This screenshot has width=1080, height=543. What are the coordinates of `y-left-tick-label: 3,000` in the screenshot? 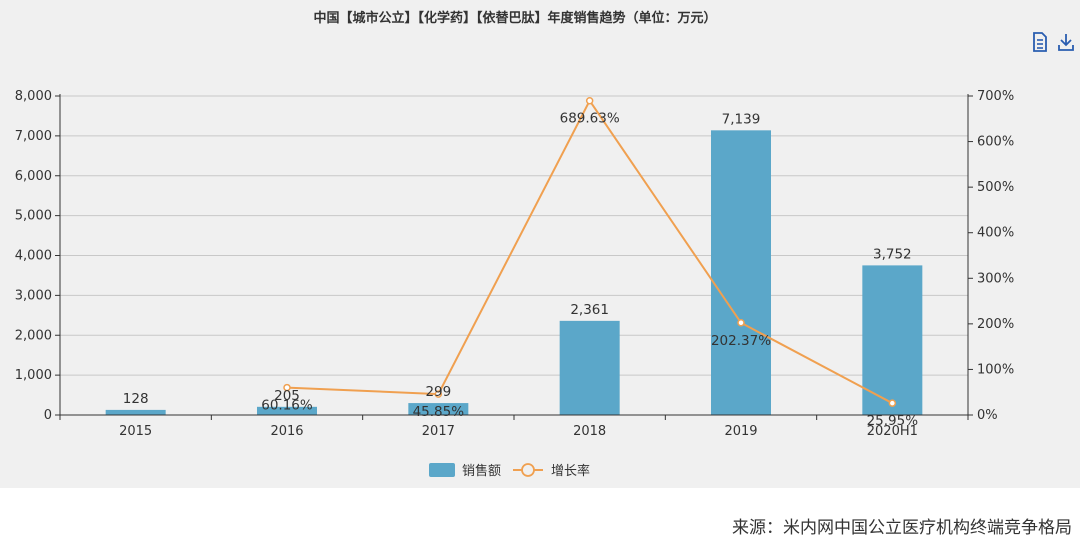 It's located at (33, 295).